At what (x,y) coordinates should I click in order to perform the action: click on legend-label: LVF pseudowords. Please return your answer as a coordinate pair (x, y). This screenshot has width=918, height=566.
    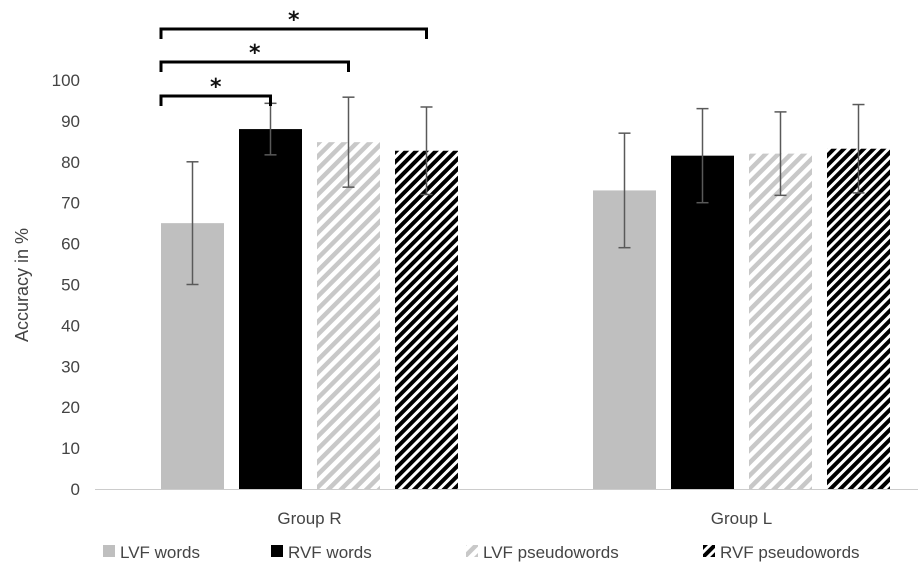
    Looking at the image, I should click on (551, 552).